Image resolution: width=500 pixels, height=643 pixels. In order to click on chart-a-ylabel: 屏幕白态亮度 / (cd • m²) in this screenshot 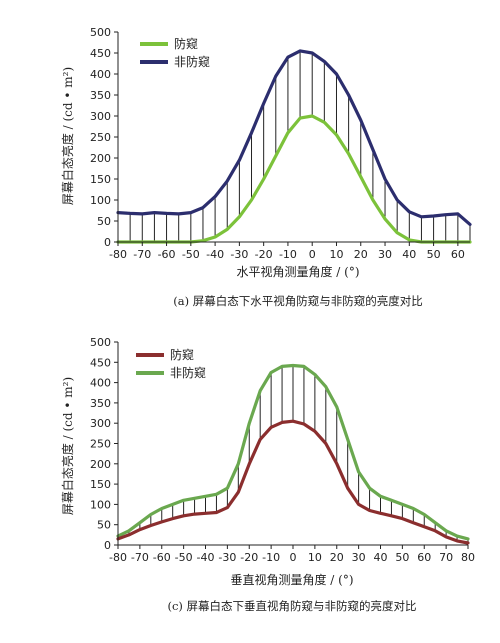, I will do `click(67, 136)`.